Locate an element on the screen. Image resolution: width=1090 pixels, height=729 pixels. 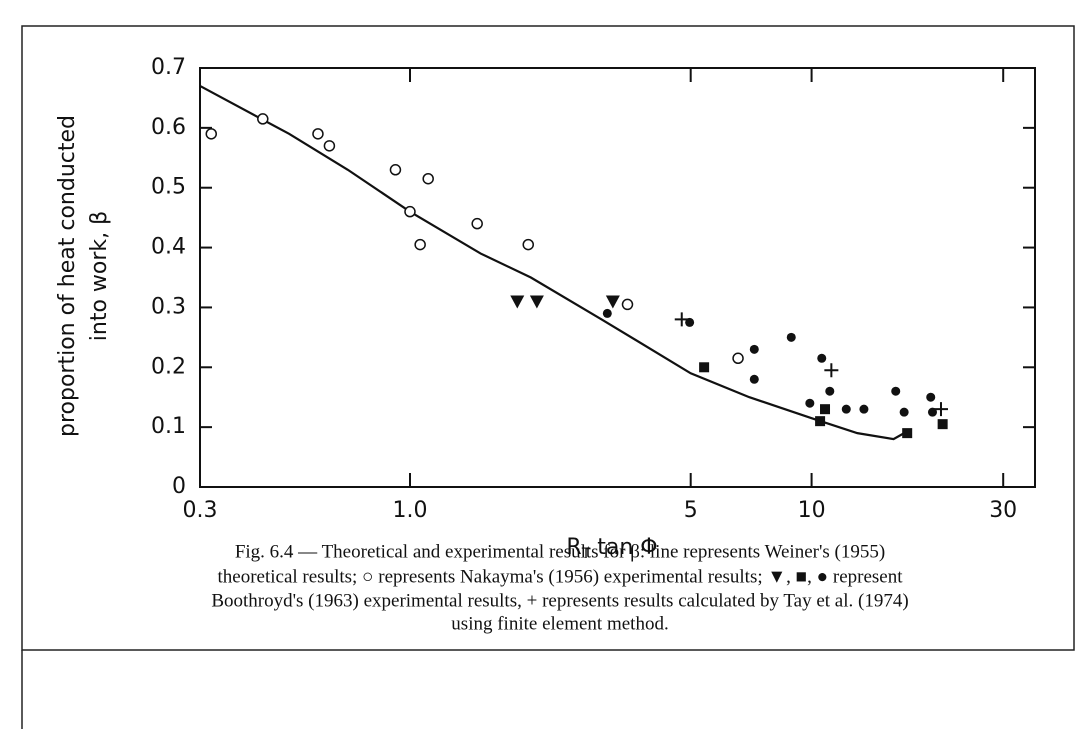
x-label-part: R is located at coordinates (573, 547).